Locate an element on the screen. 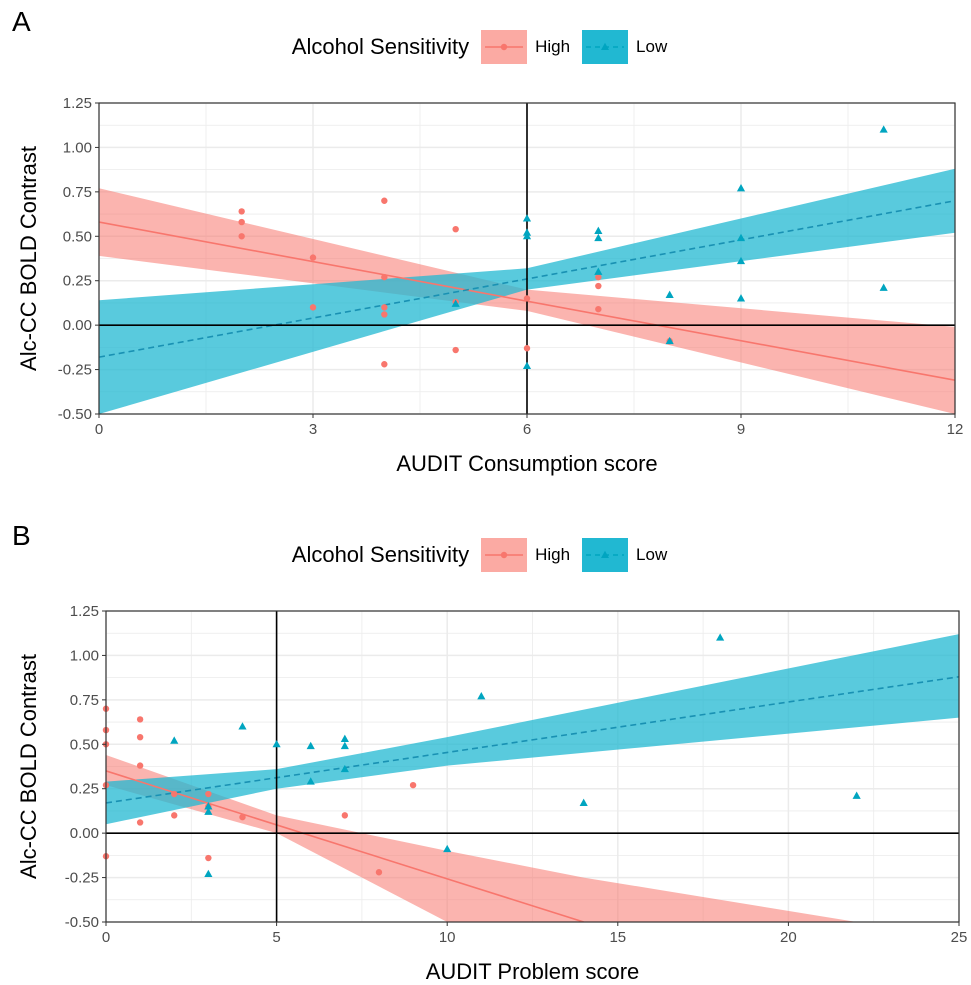  y-tick-label: 0.25 is located at coordinates (77, 281).